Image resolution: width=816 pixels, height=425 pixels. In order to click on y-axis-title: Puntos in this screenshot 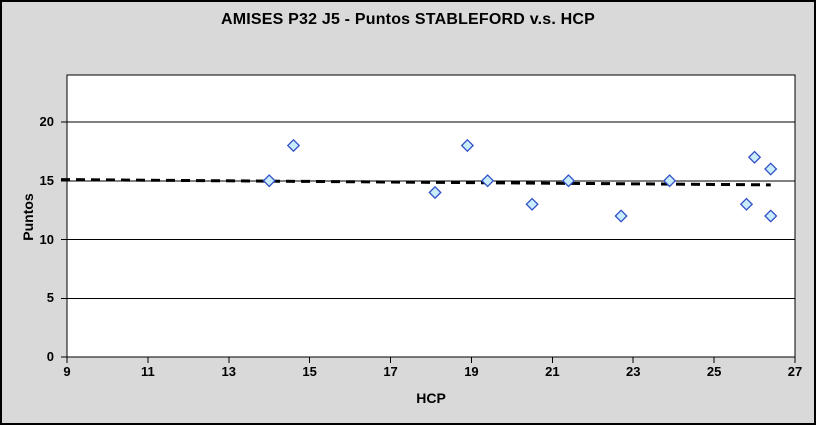, I will do `click(28, 217)`.